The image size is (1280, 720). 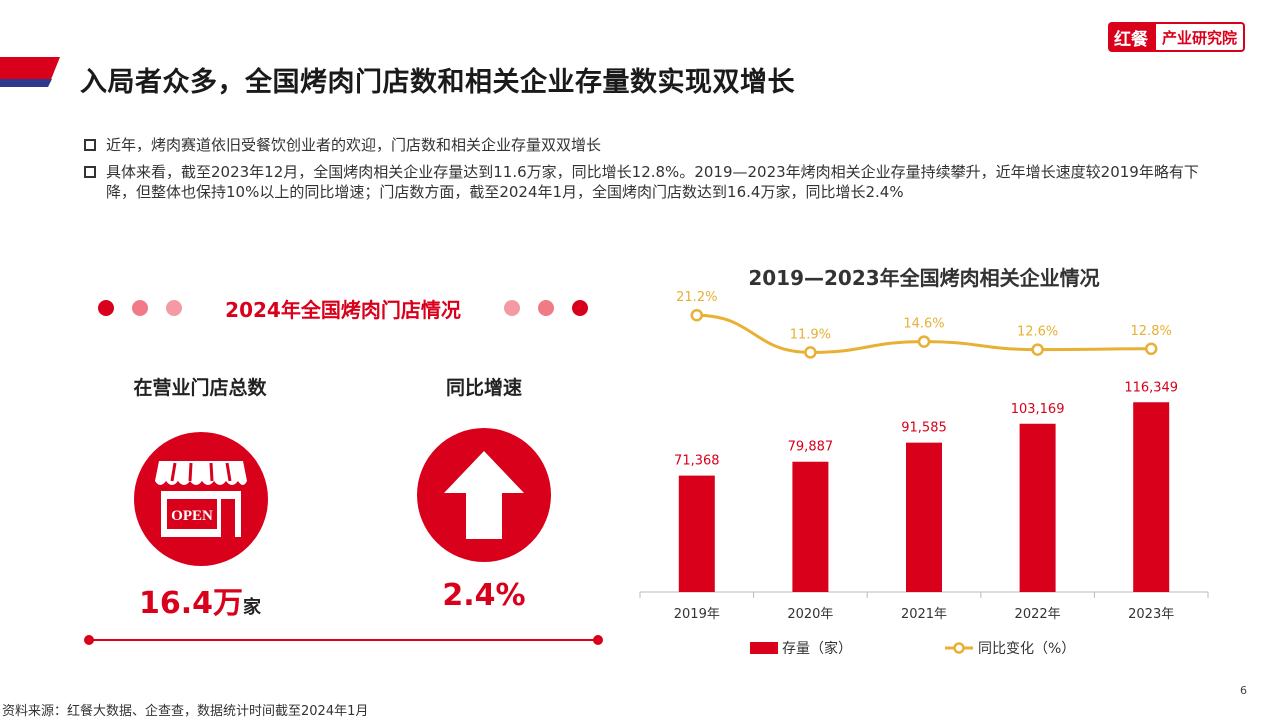 What do you see at coordinates (810, 614) in the screenshot?
I see `x-tick-label: 2020年` at bounding box center [810, 614].